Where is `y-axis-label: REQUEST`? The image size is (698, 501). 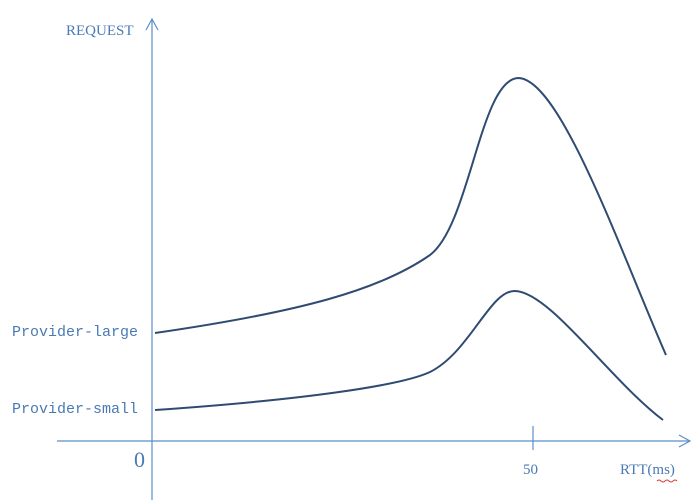
y-axis-label: REQUEST is located at coordinates (100, 31).